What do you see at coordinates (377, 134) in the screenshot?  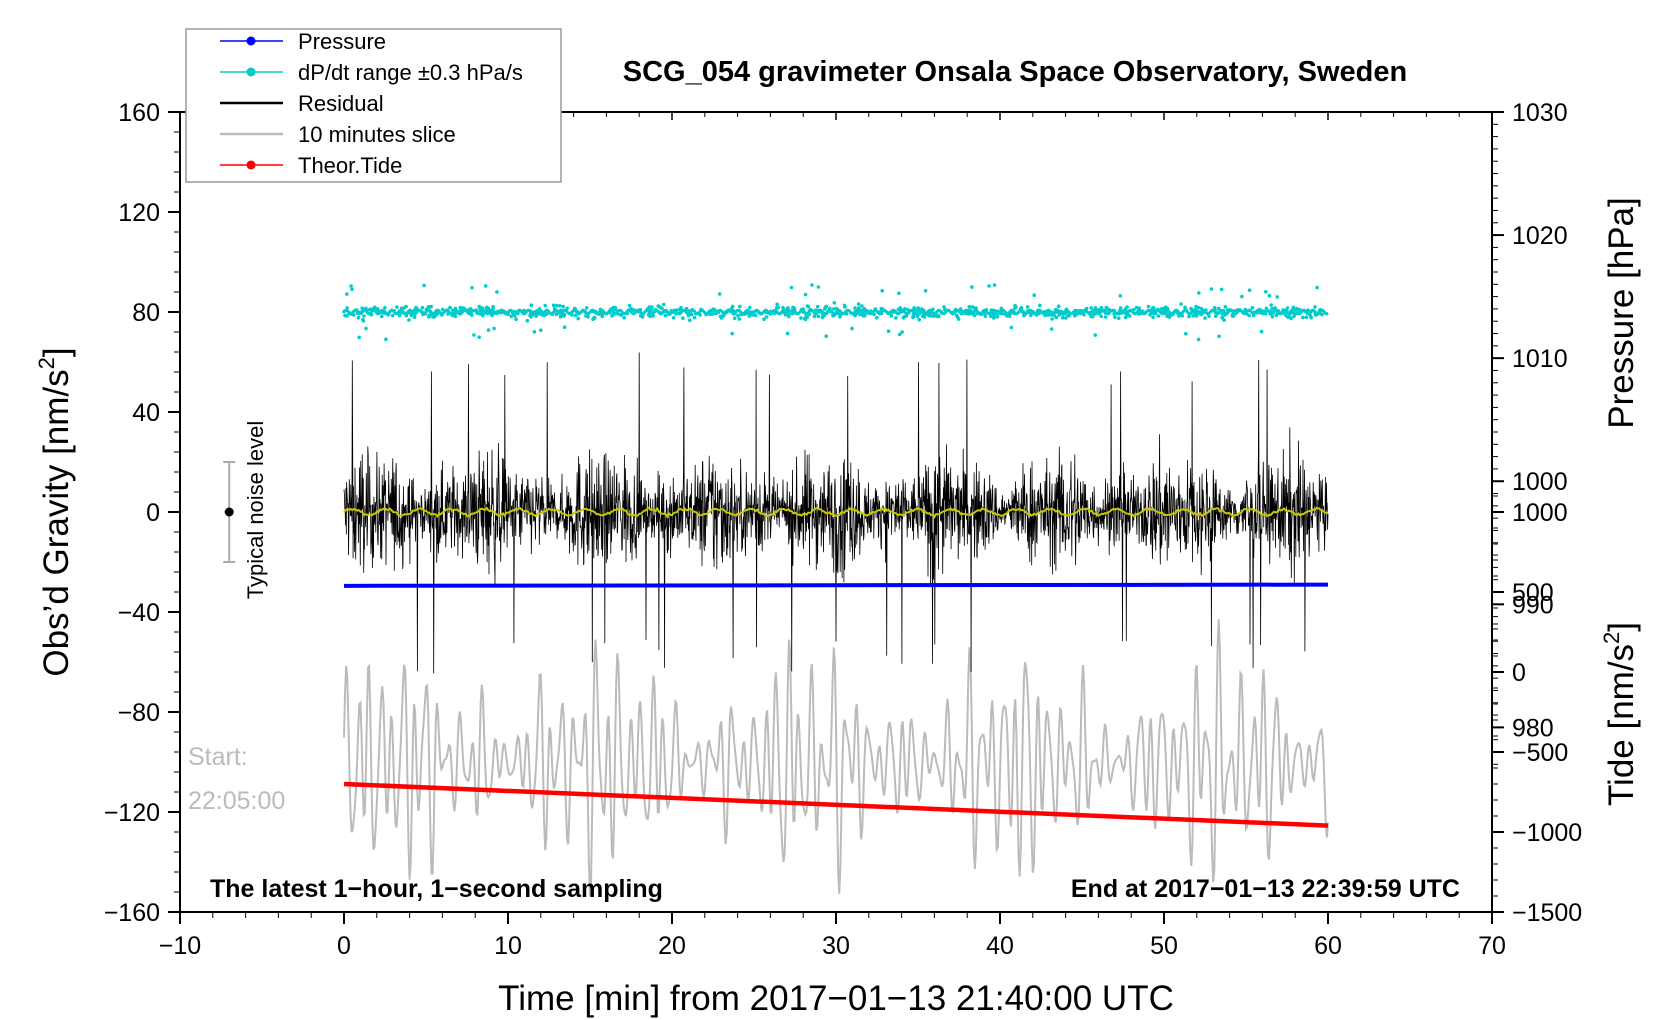 I see `legend-label: 10 minutes slice` at bounding box center [377, 134].